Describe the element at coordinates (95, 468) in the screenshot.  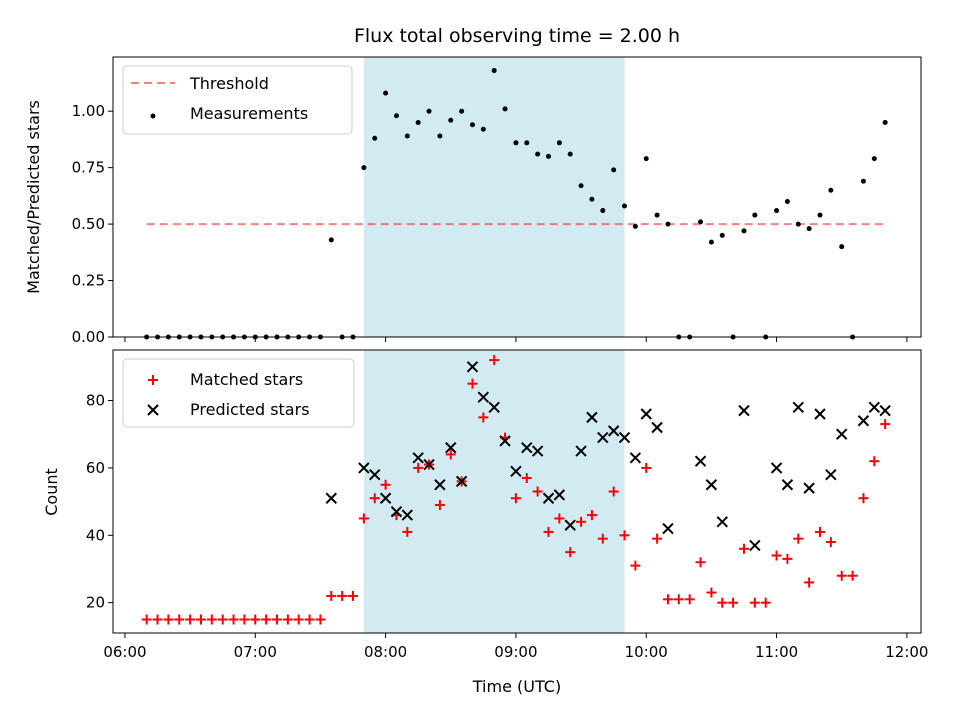
I see `count-y-tick-label: 60` at that location.